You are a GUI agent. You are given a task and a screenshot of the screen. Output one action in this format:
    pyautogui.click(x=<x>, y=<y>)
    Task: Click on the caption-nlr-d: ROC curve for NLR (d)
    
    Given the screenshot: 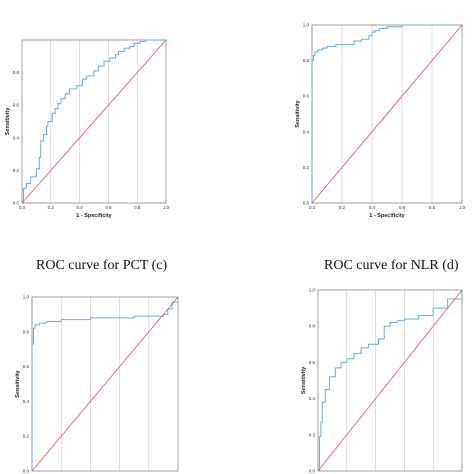 What is the action you would take?
    pyautogui.click(x=391, y=265)
    